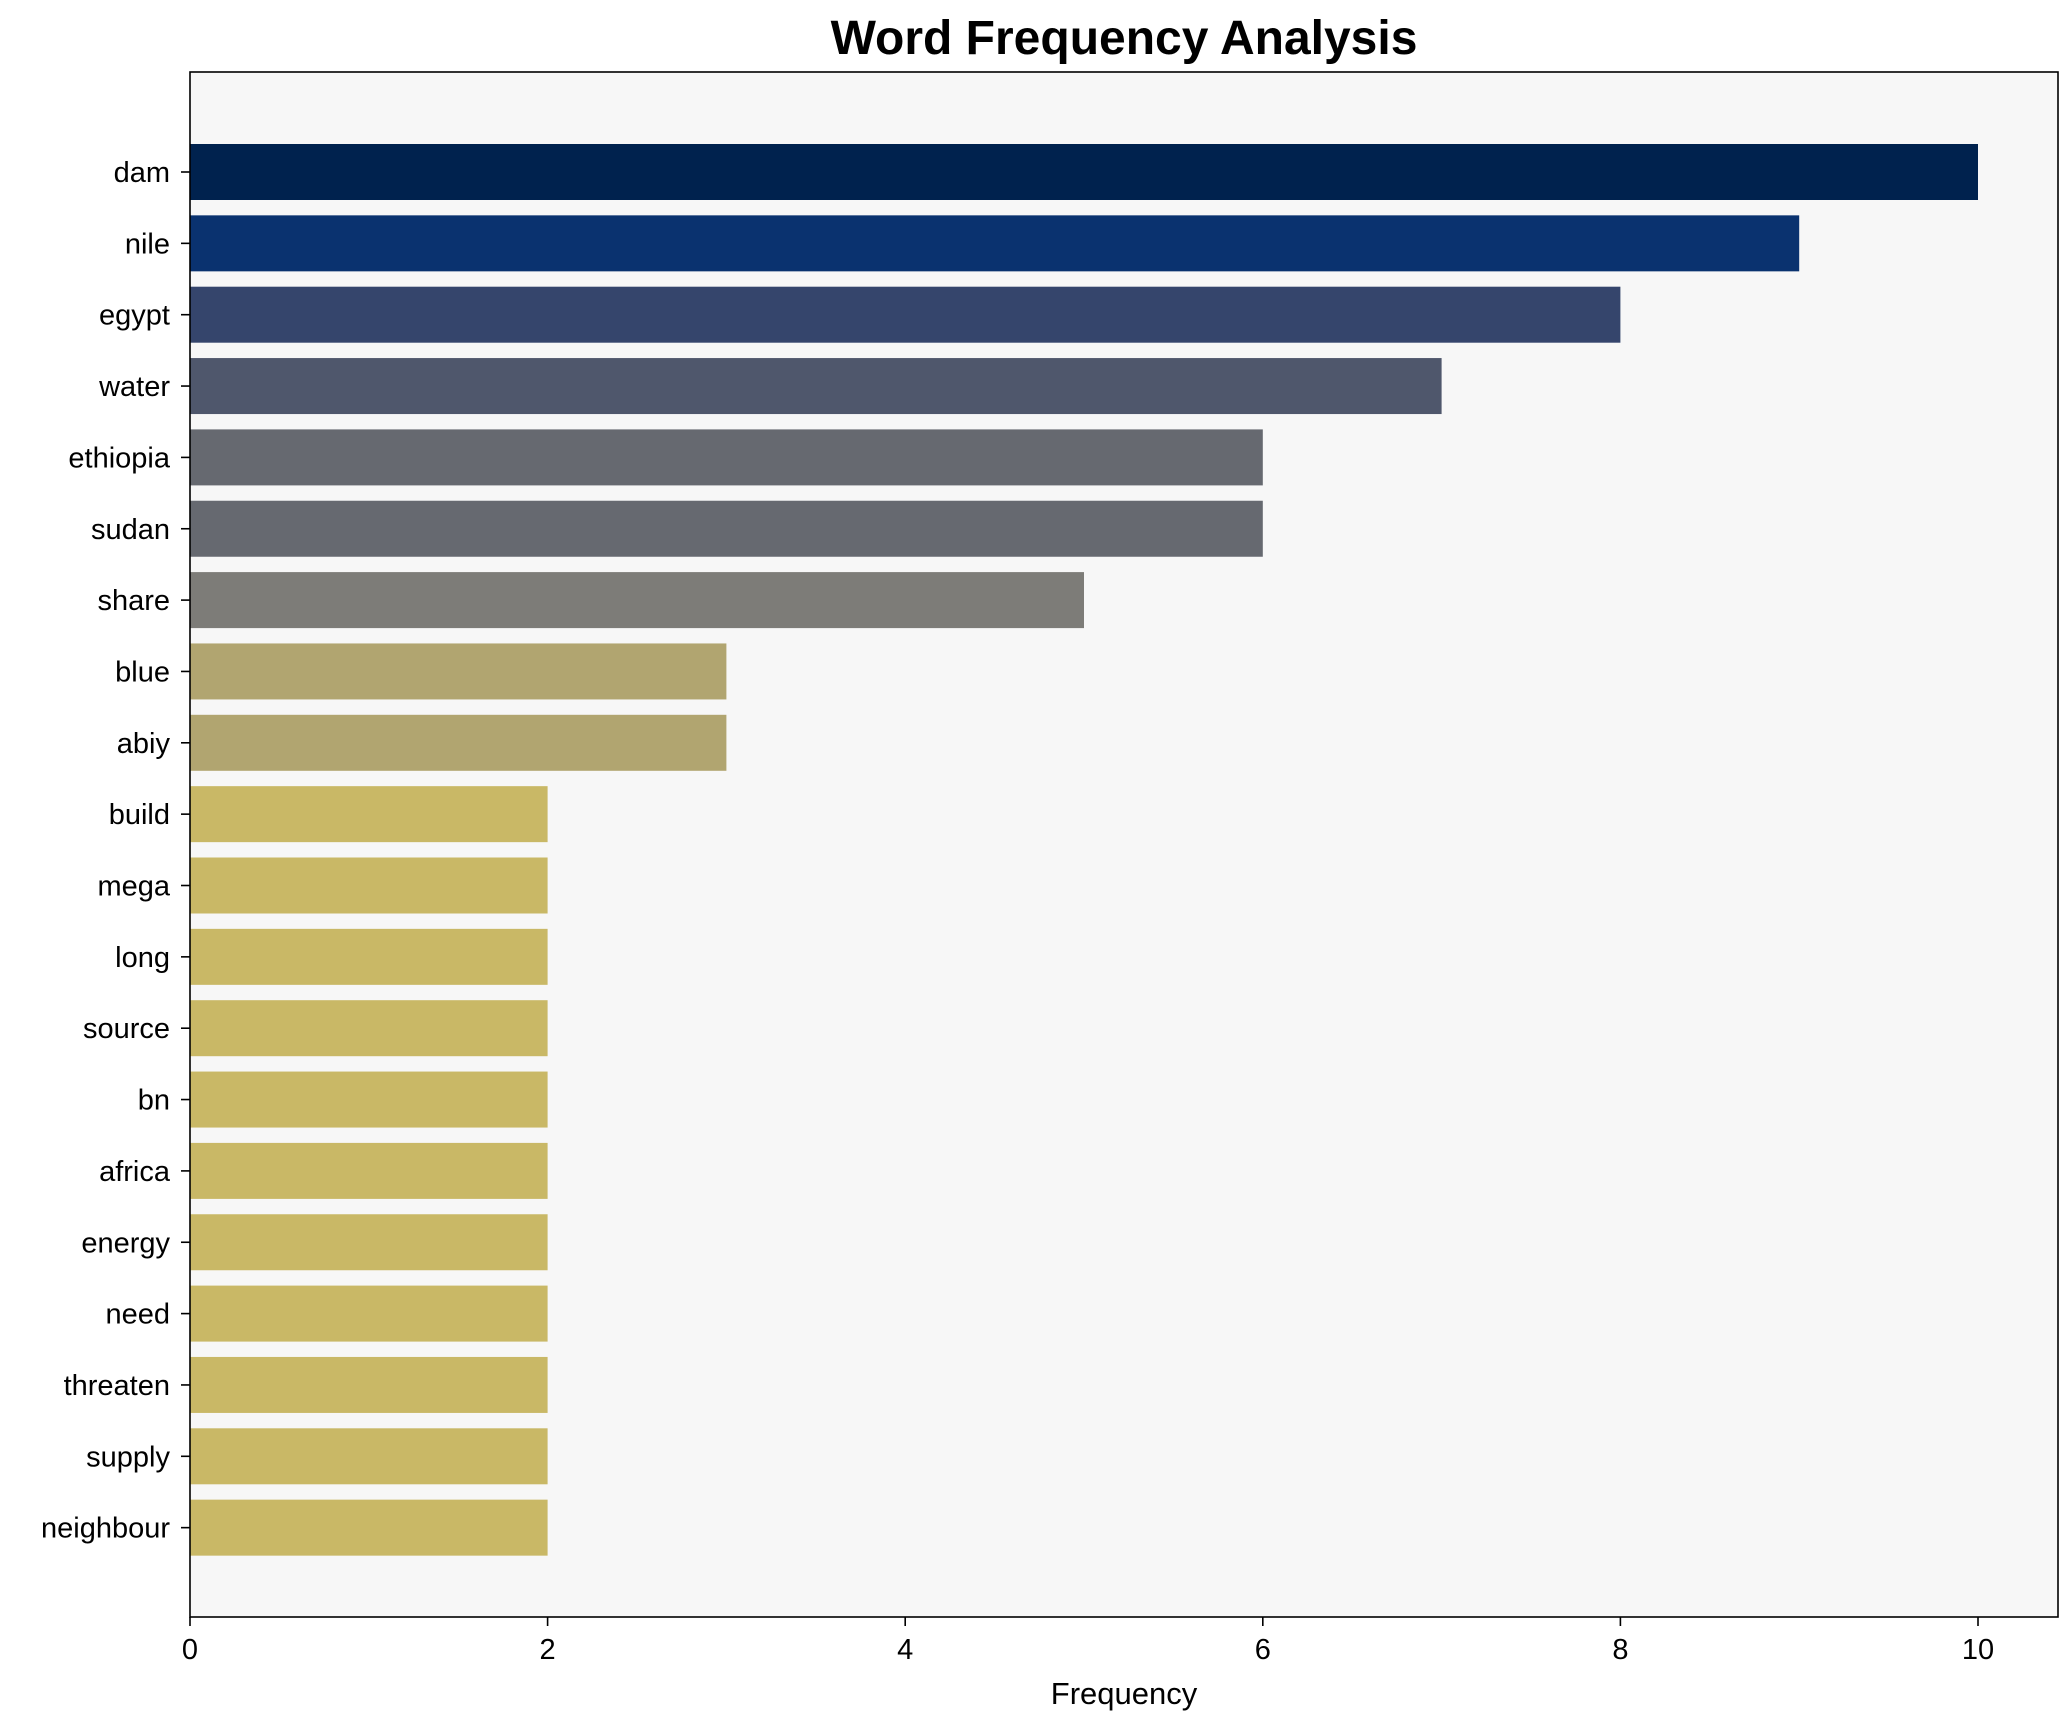  What do you see at coordinates (137, 1315) in the screenshot?
I see `y-tick-label-need: need` at bounding box center [137, 1315].